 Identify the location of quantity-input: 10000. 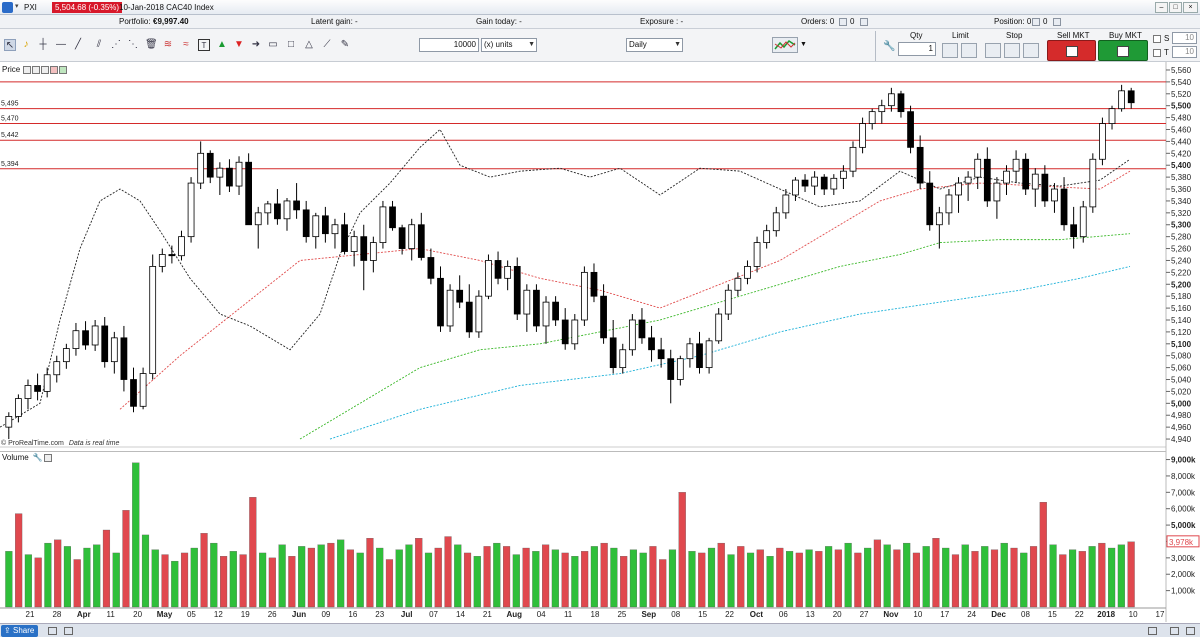
(449, 45).